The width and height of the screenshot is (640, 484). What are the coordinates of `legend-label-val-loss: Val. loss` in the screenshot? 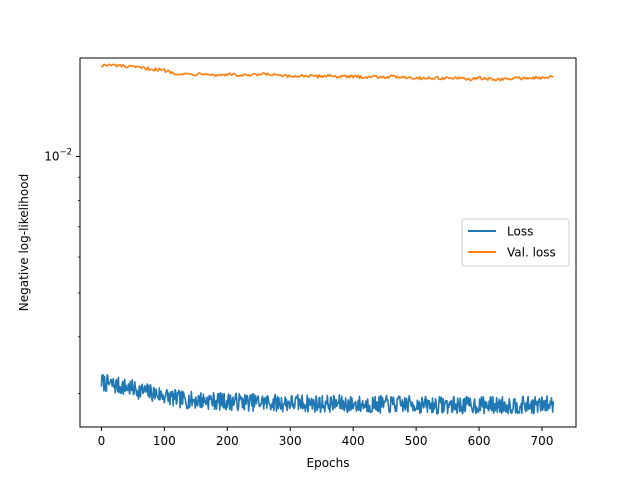 It's located at (531, 253).